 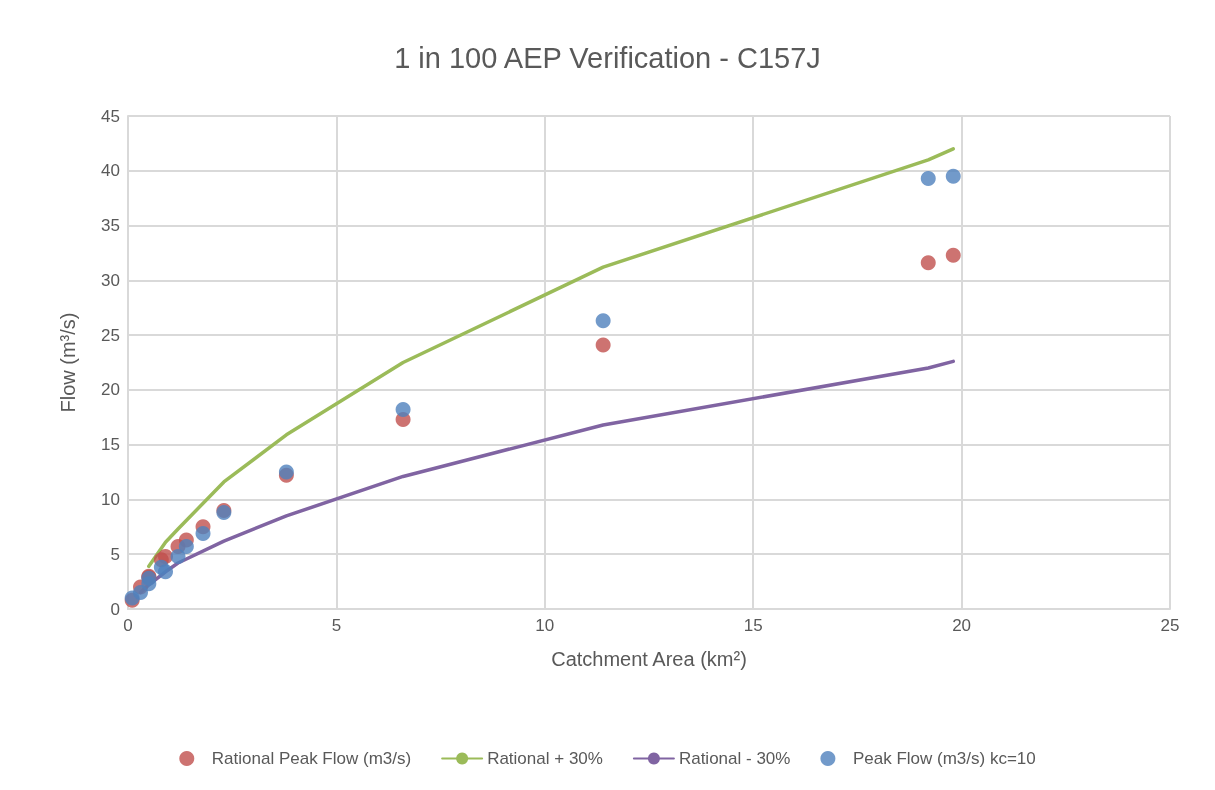 I want to click on y-tick-label: 30, so click(x=110, y=280).